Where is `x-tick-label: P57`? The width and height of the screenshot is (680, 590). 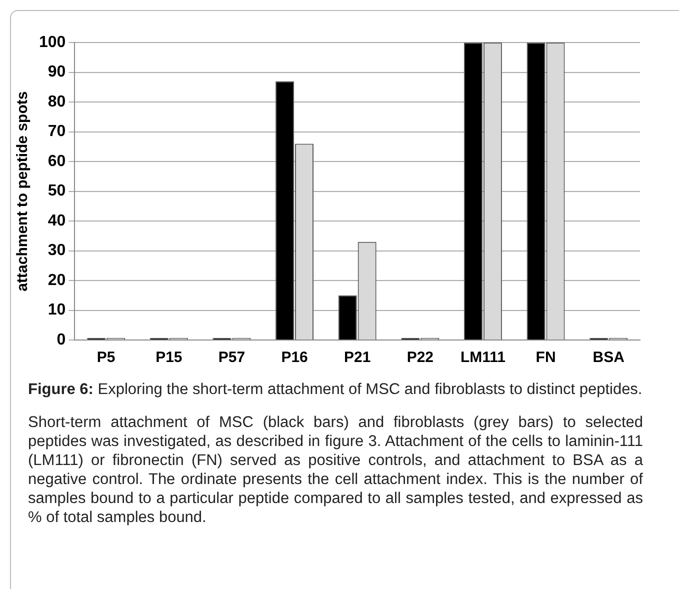 x-tick-label: P57 is located at coordinates (232, 357).